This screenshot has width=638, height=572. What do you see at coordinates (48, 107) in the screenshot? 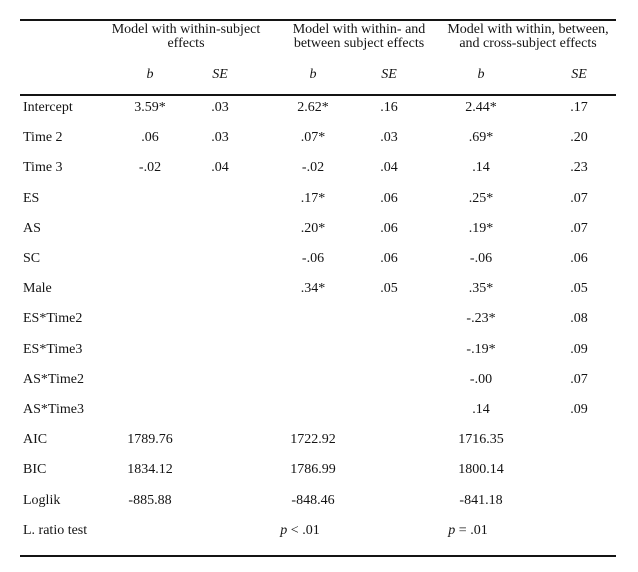
I see `row-label: Intercept` at bounding box center [48, 107].